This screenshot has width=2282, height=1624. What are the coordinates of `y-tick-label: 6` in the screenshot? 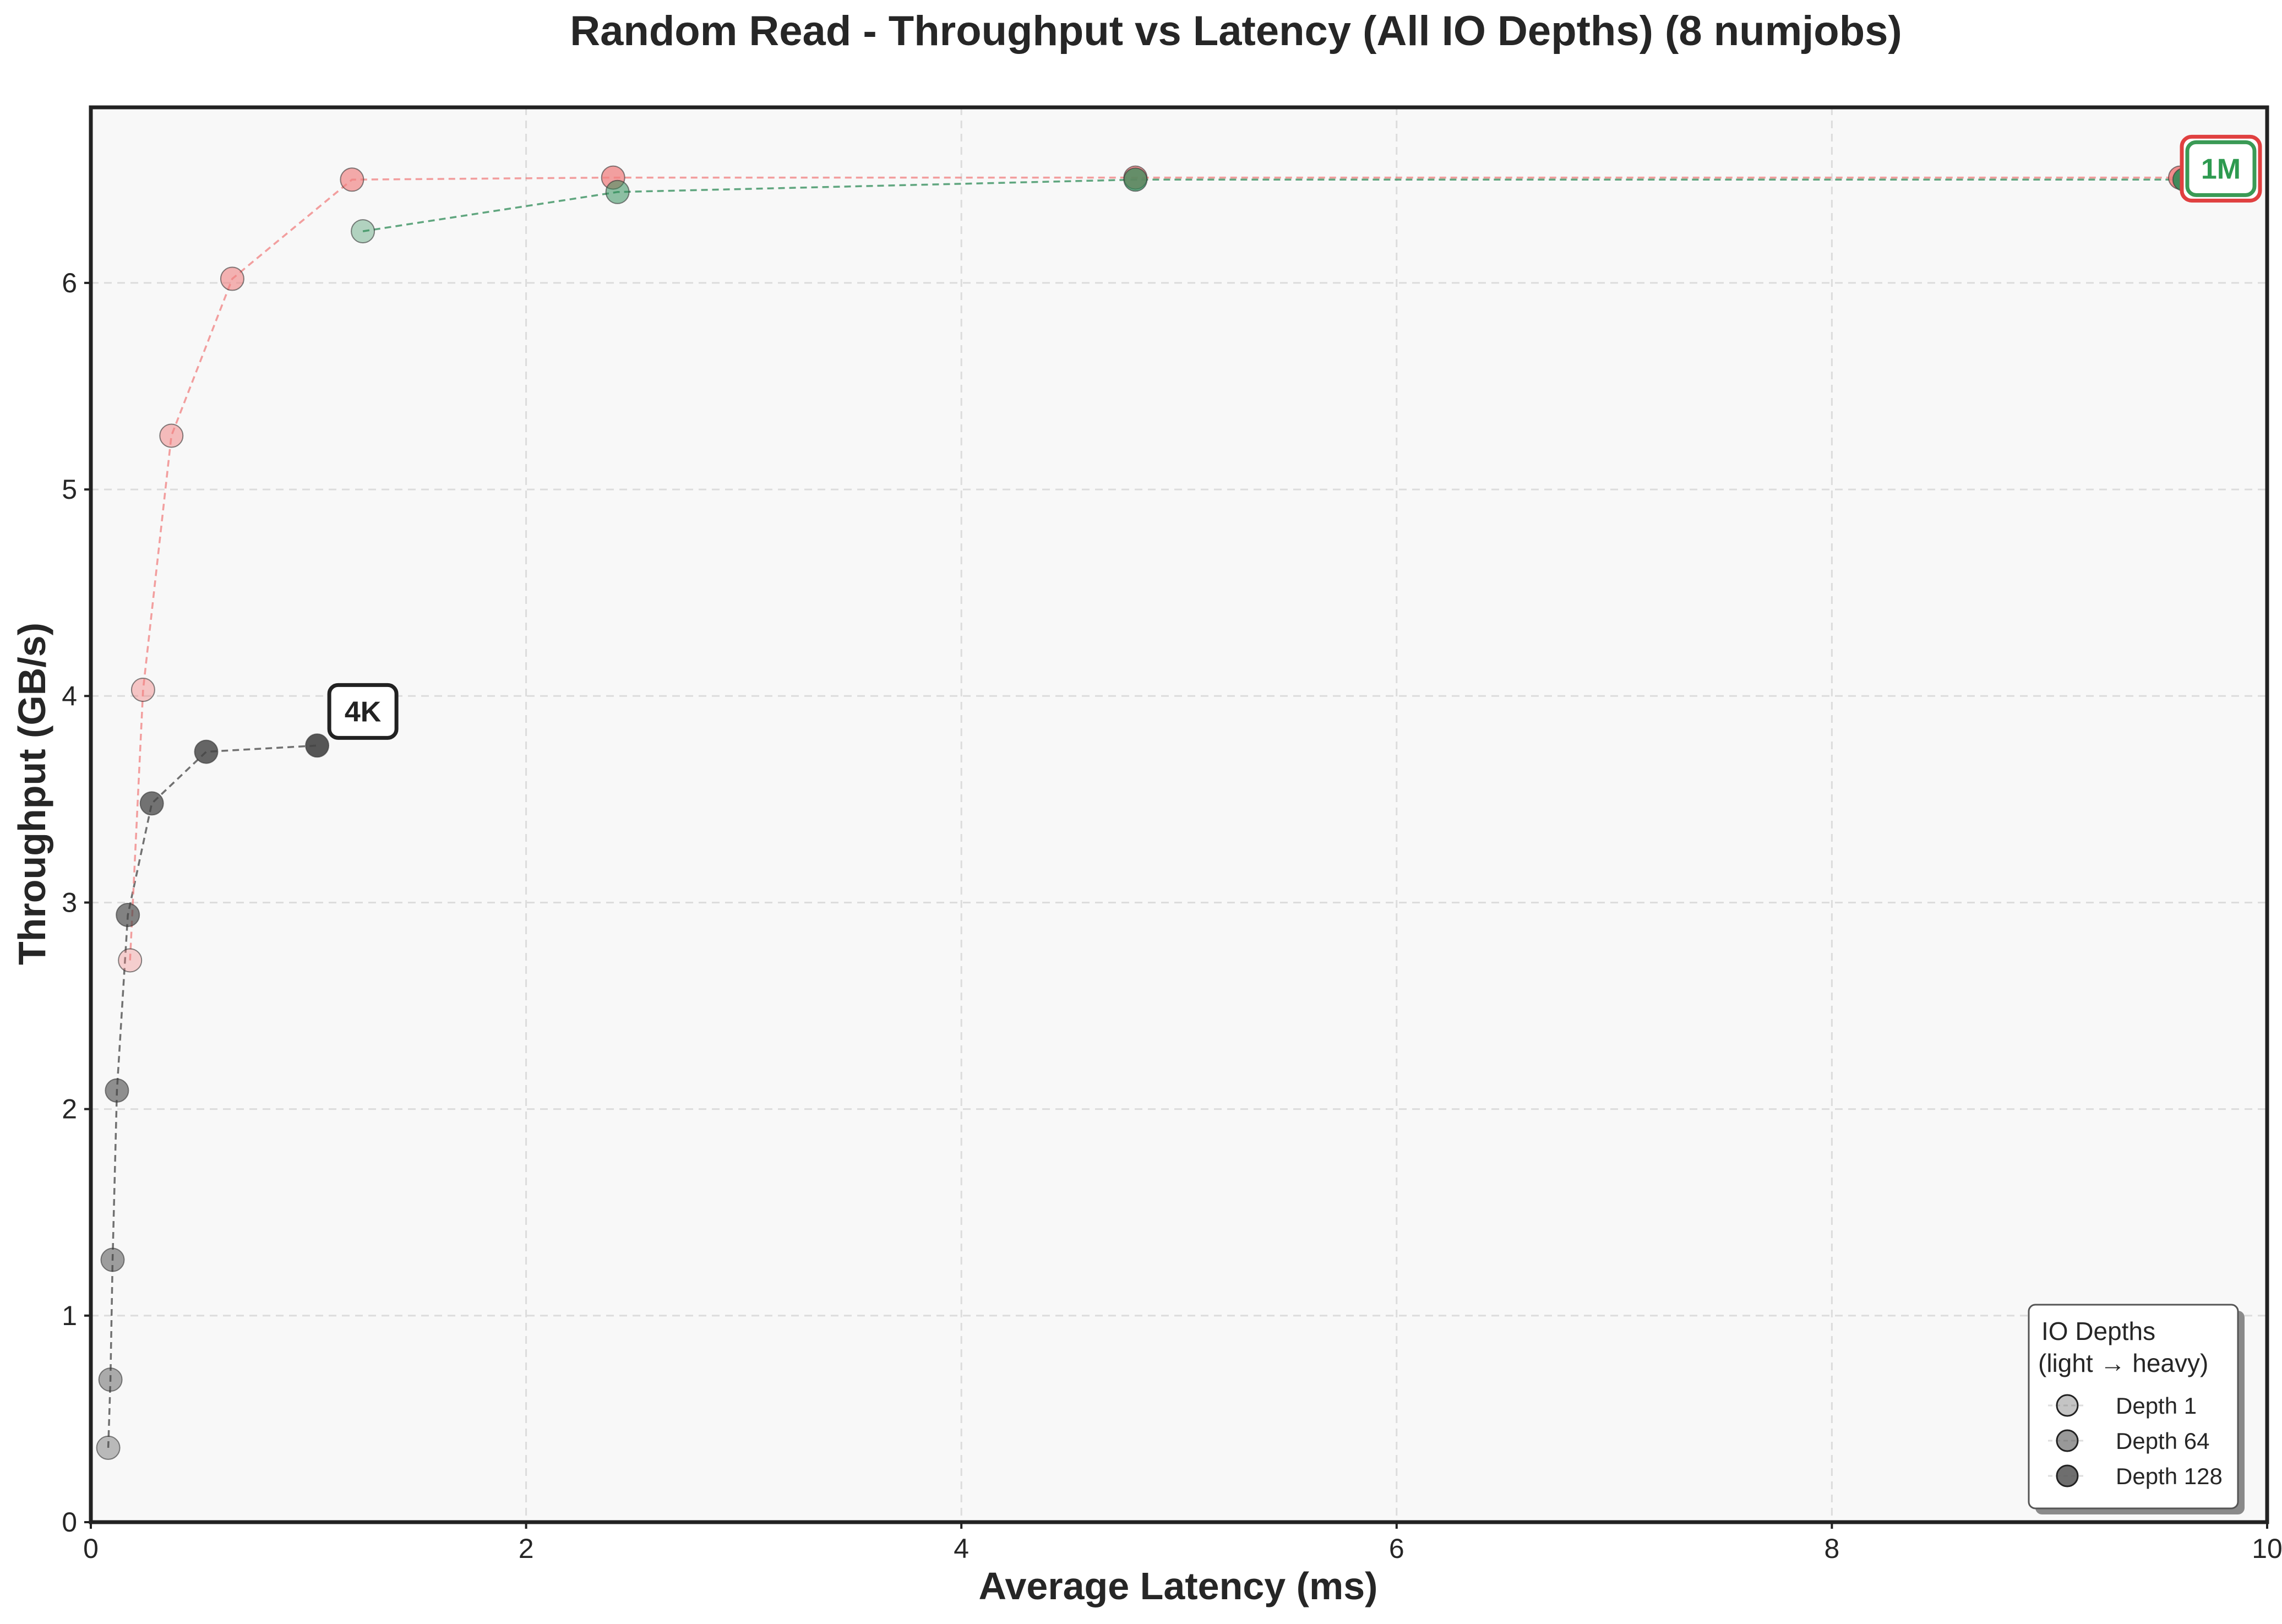 It's located at (69, 283).